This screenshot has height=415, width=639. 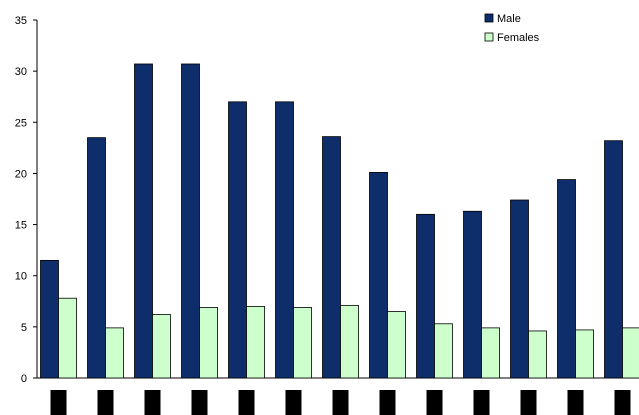 I want to click on category-markers, so click(x=340, y=402).